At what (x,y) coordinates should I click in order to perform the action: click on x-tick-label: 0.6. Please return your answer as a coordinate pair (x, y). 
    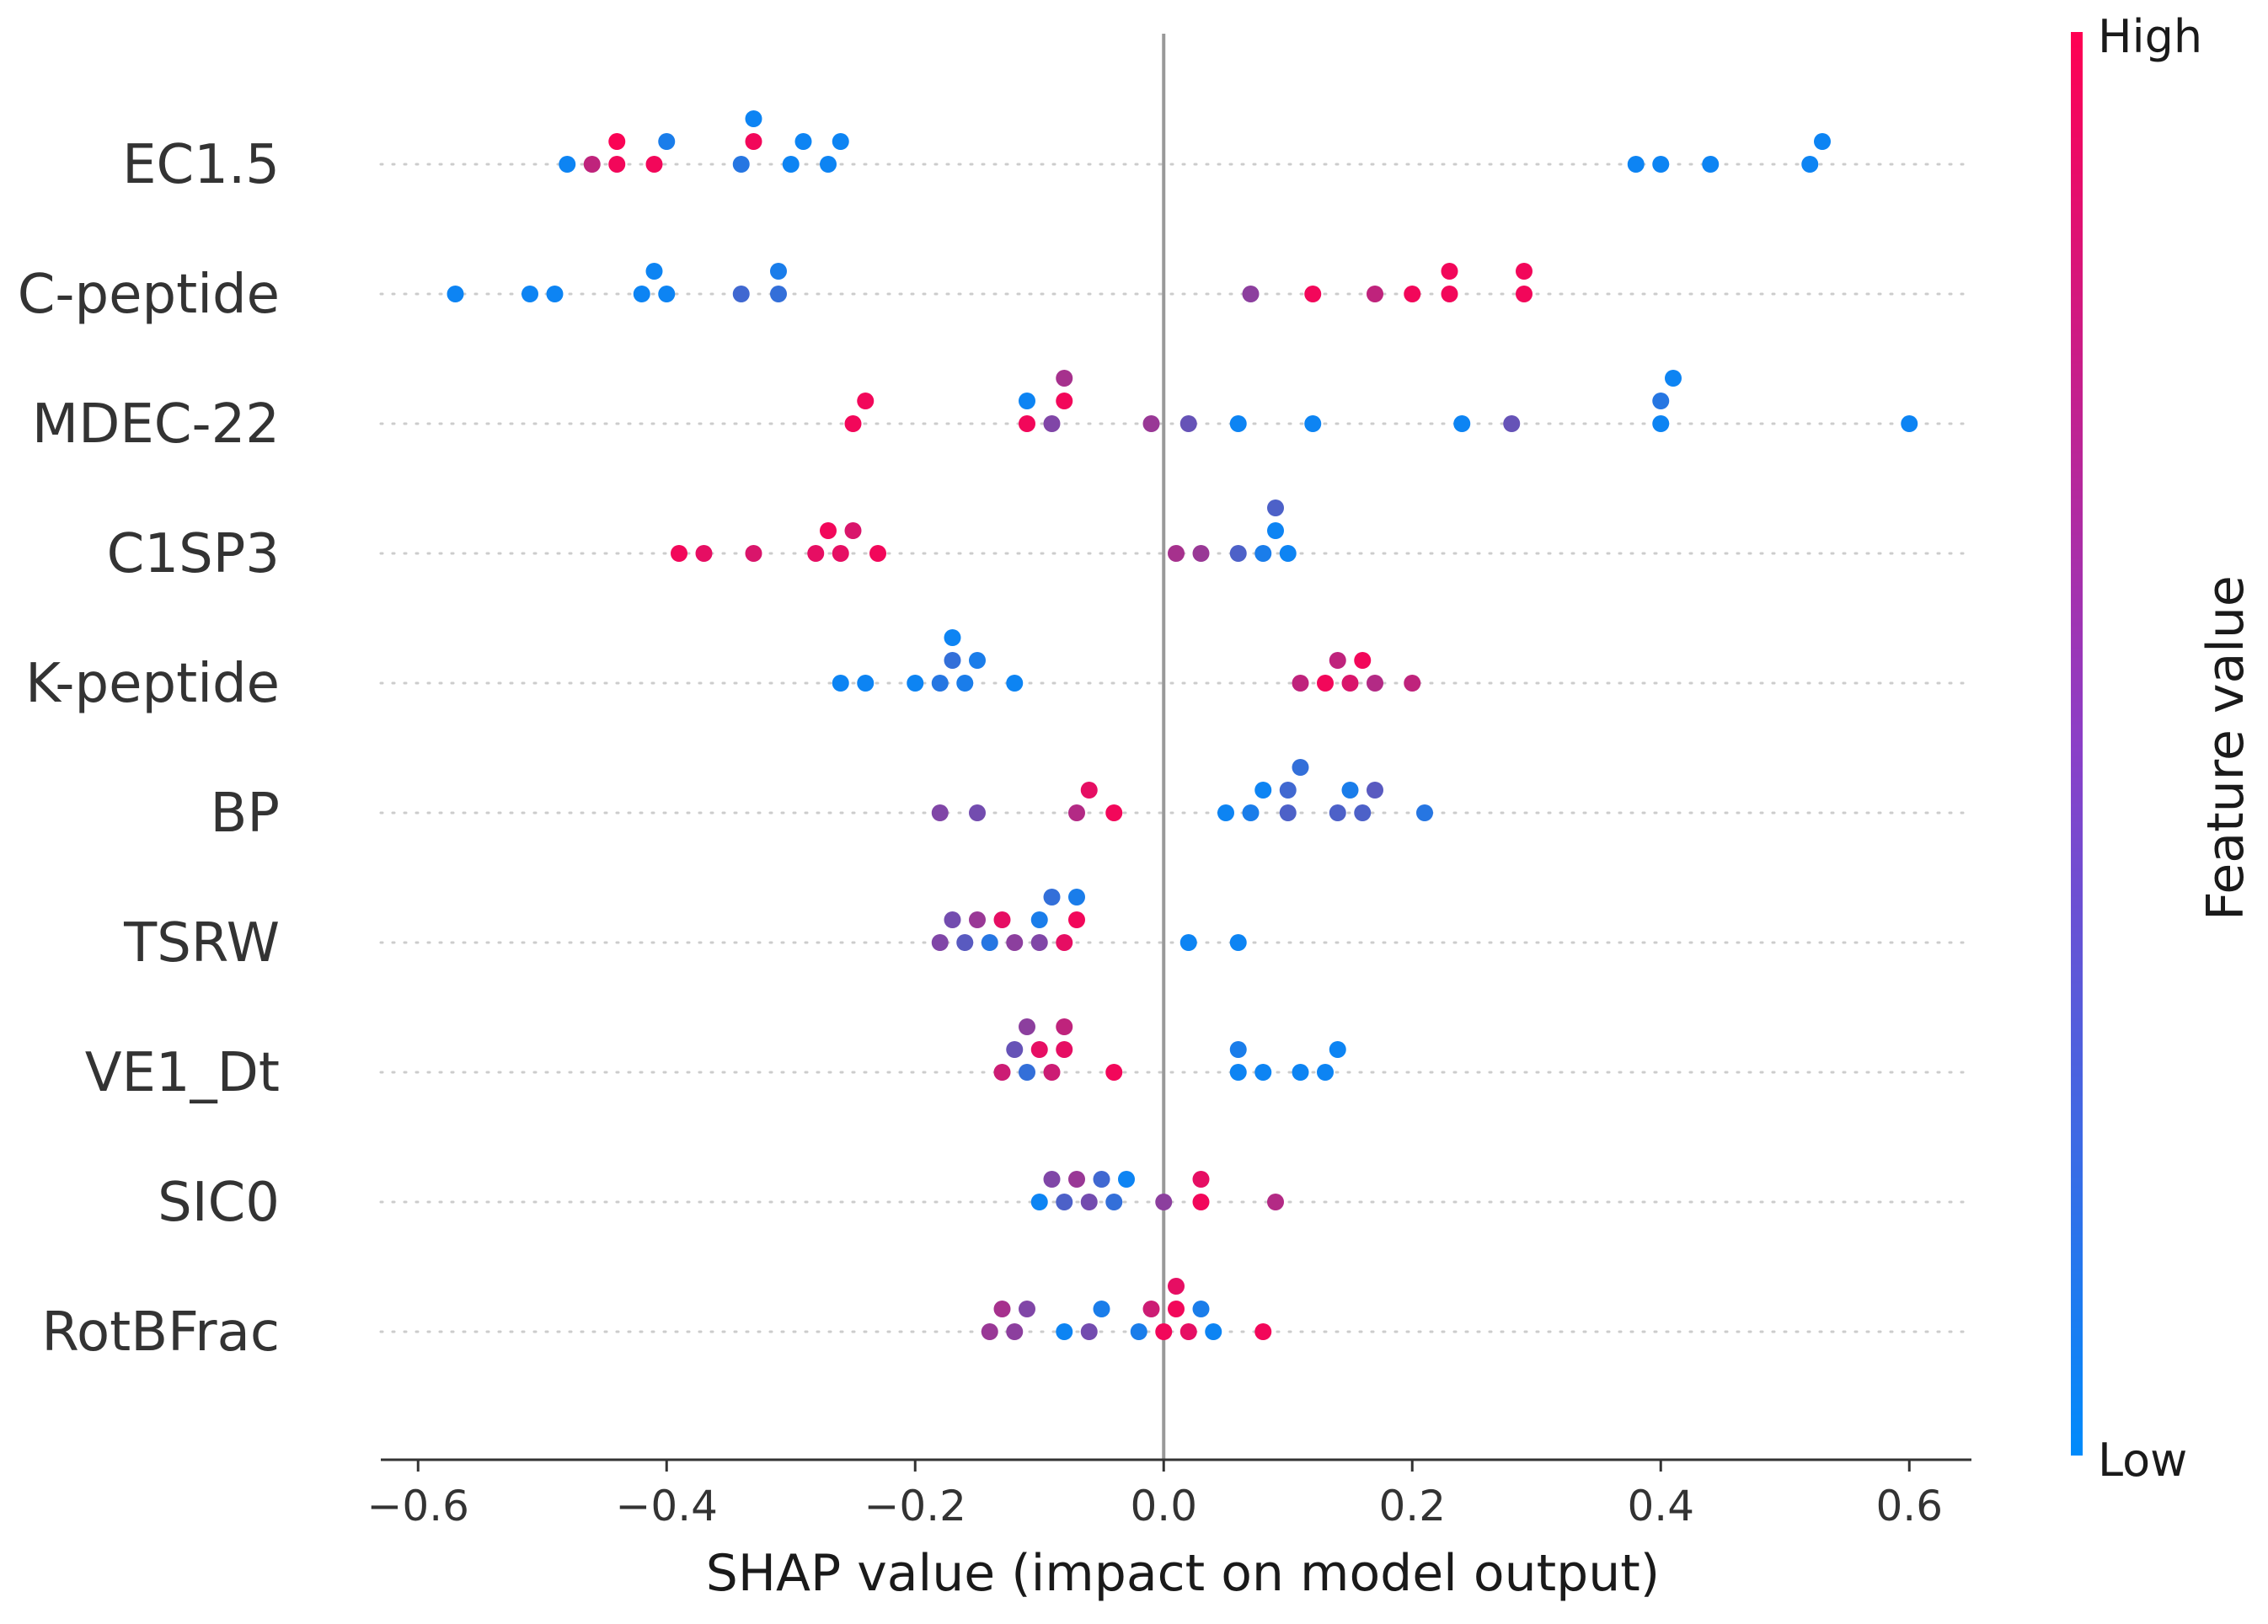
    Looking at the image, I should click on (1909, 1506).